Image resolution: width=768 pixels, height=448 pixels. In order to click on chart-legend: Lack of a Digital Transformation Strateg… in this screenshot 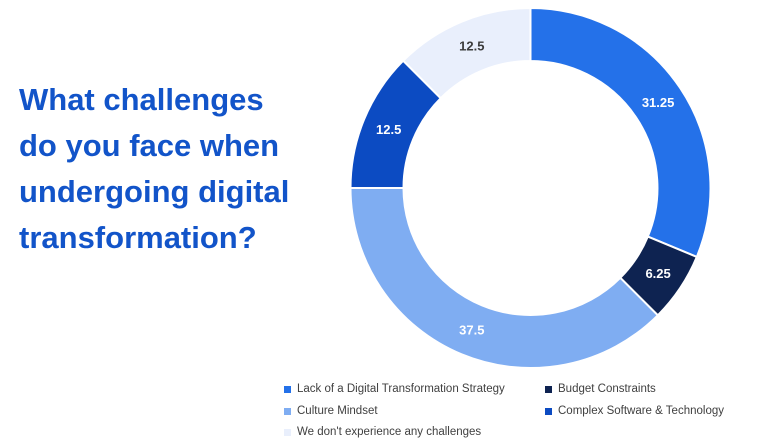, I will do `click(504, 411)`.